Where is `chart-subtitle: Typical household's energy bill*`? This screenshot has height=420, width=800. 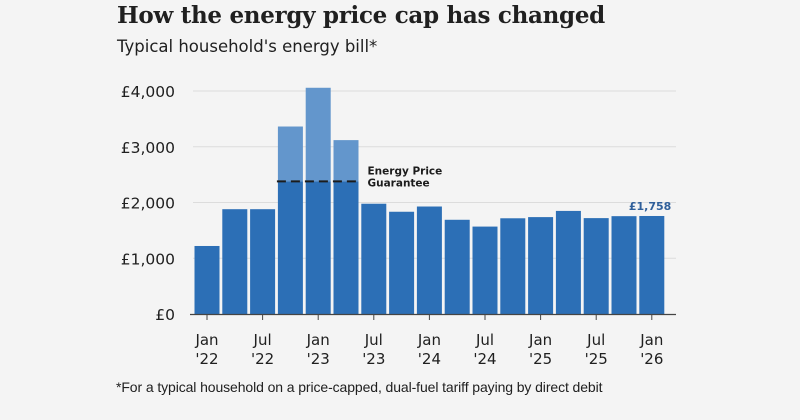 chart-subtitle: Typical household's energy bill* is located at coordinates (247, 46).